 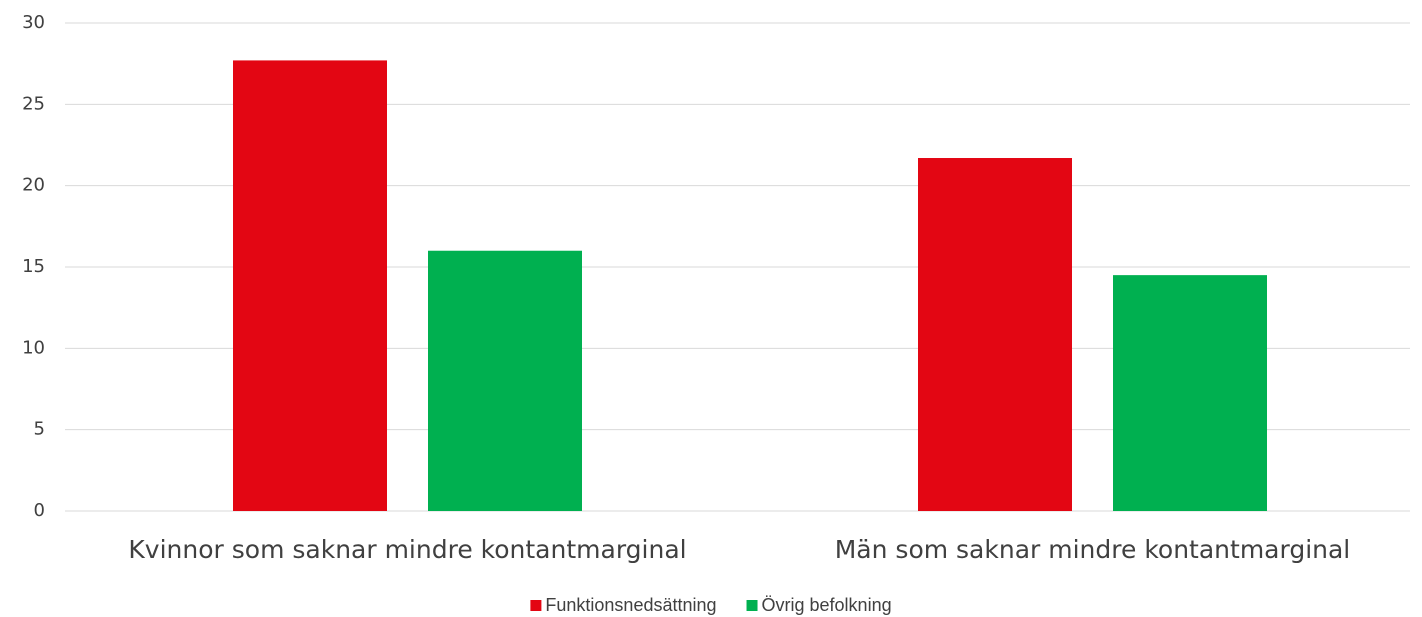 I want to click on legend-label: Funktionsnedsättning, so click(x=630, y=605).